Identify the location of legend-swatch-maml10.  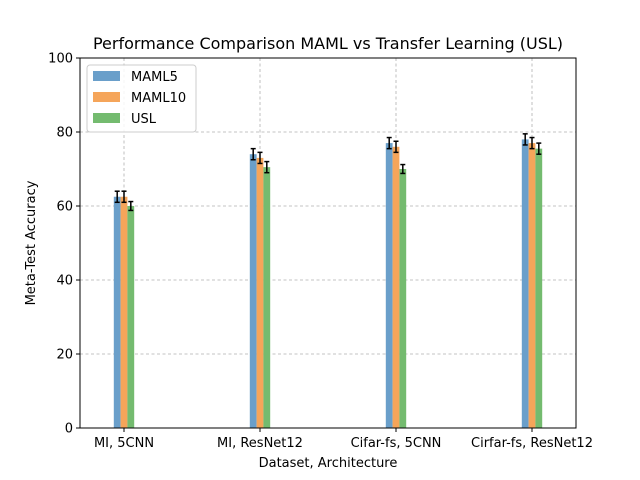
(106, 97).